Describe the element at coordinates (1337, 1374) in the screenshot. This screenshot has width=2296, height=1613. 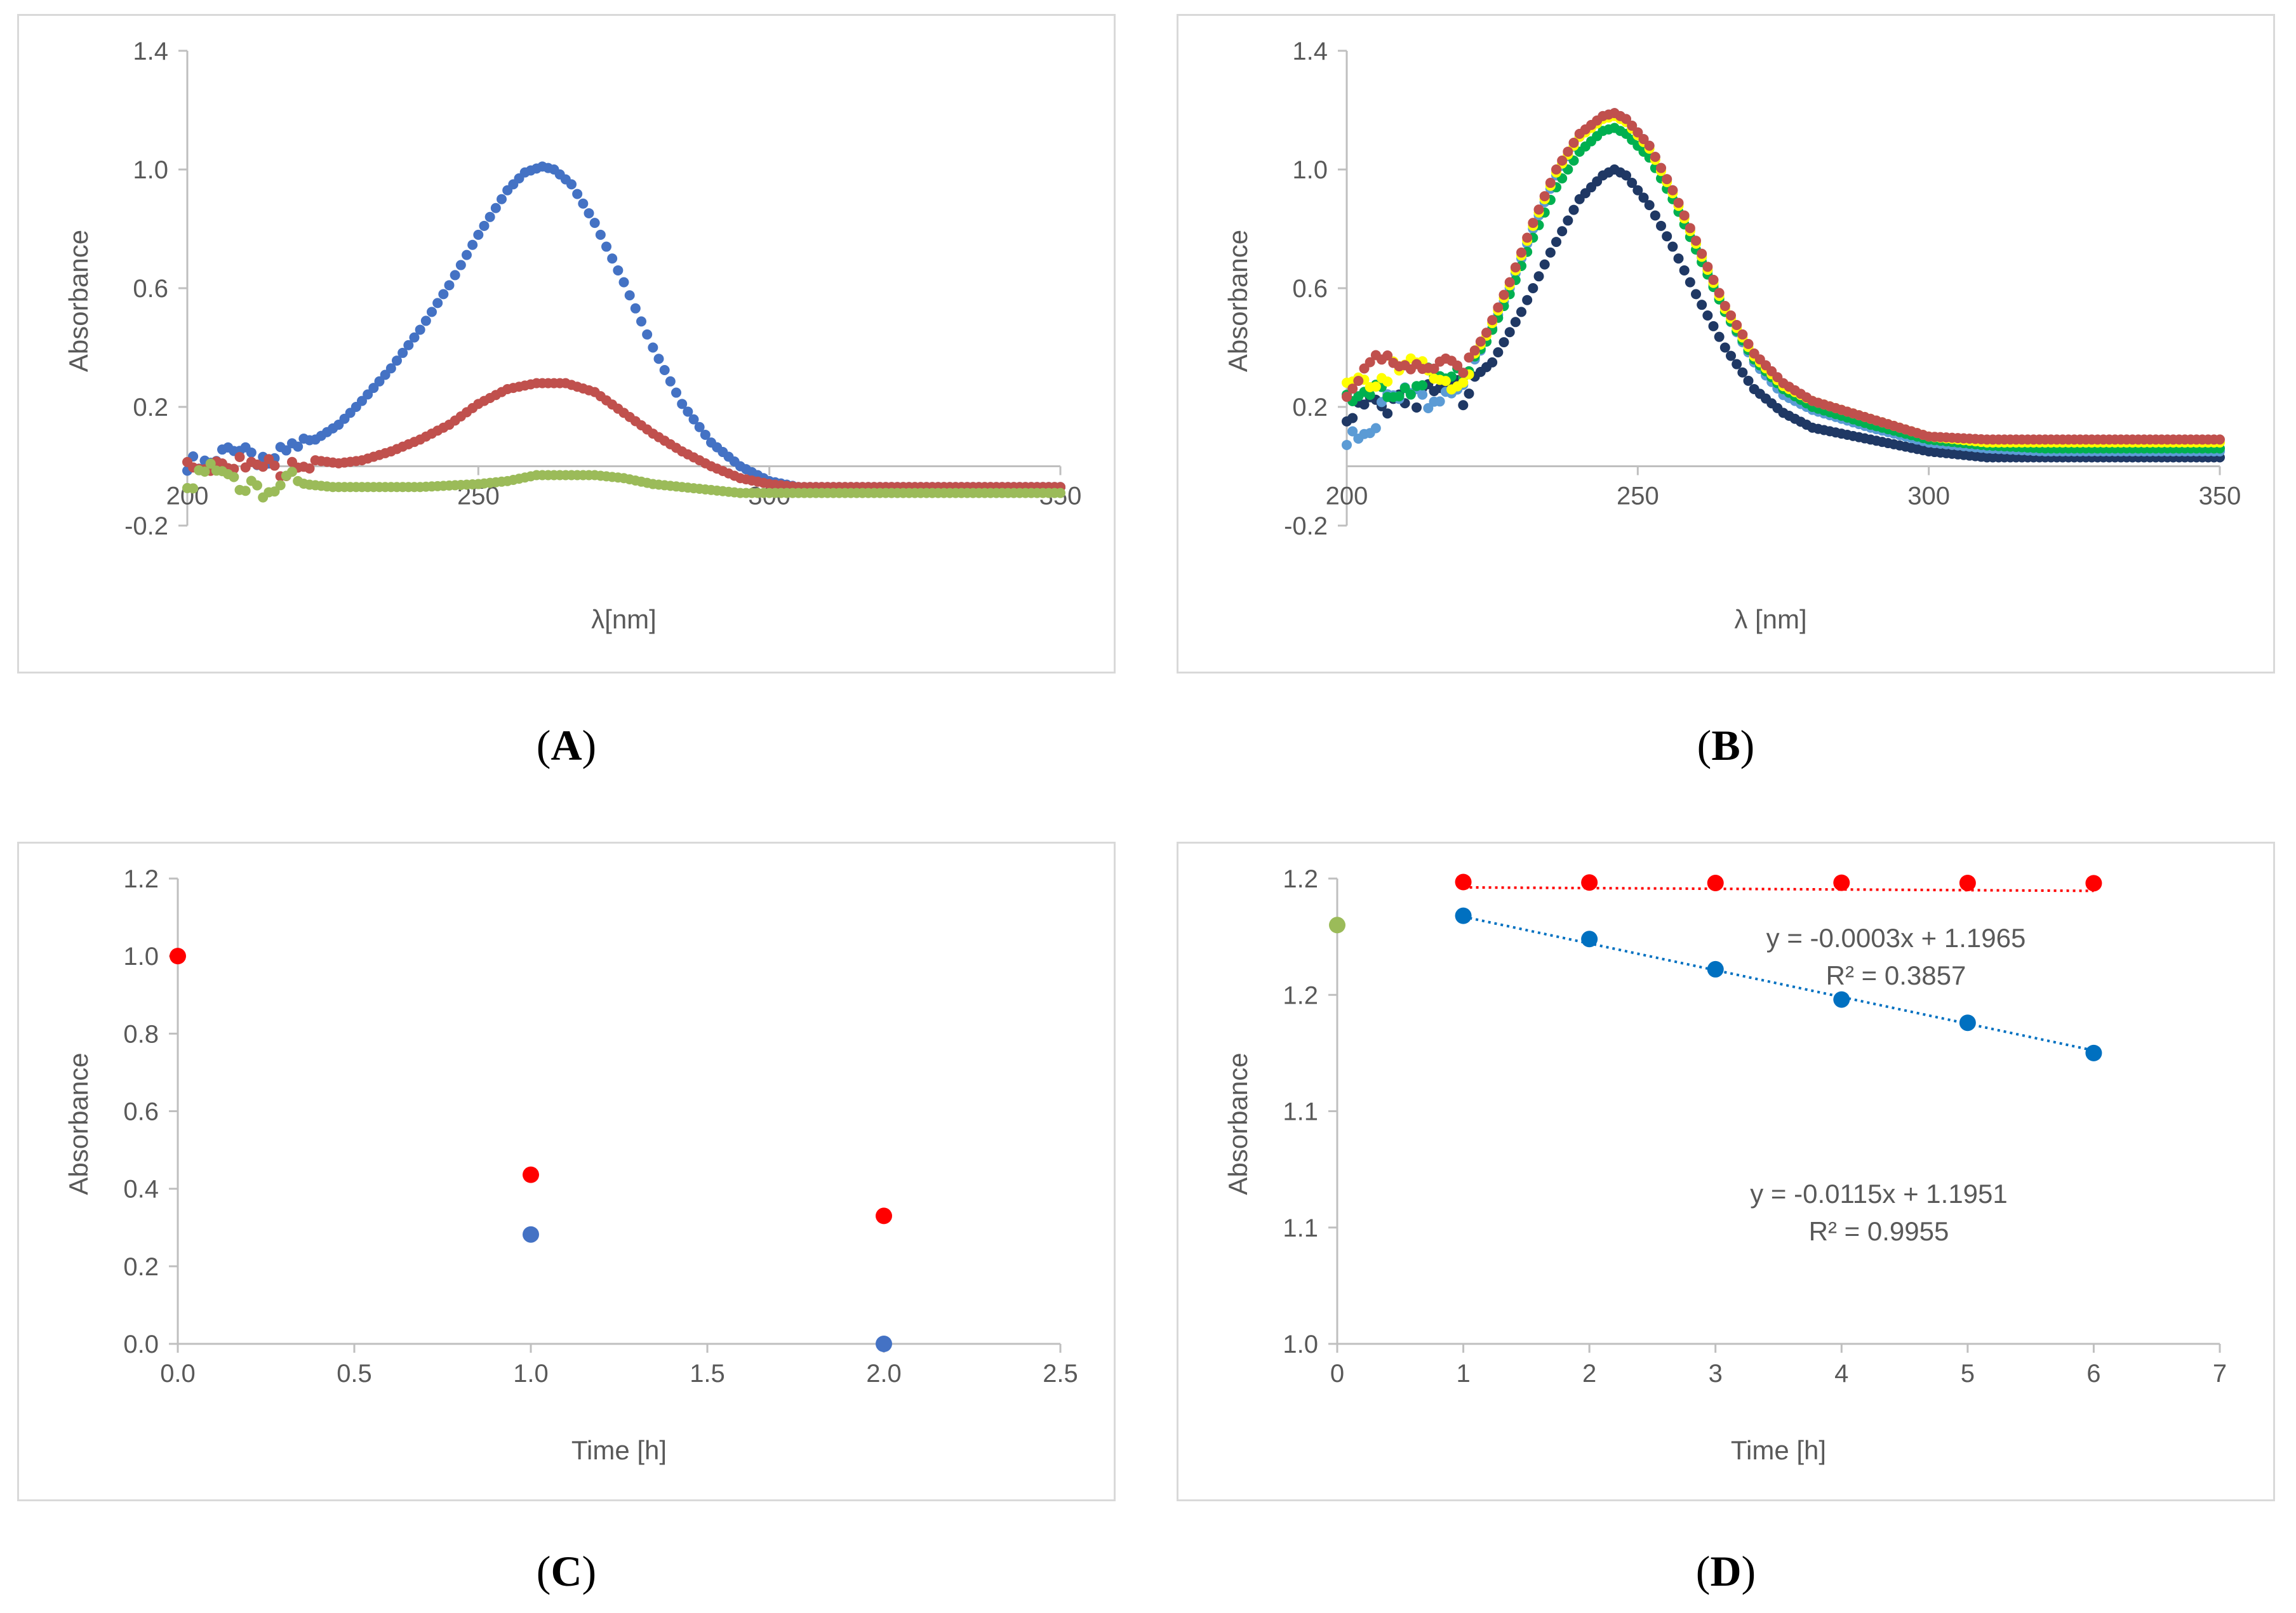
I see `x-tick-label: 0` at that location.